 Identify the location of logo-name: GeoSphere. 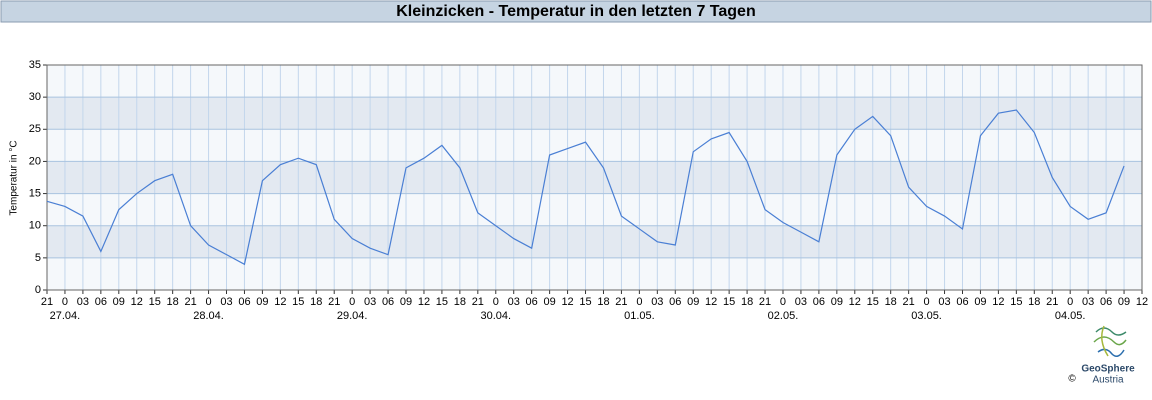
(1108, 369).